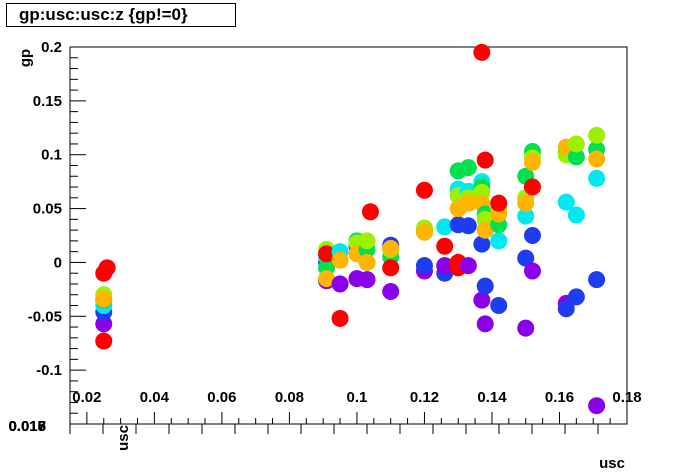 The image size is (696, 472). Describe the element at coordinates (559, 397) in the screenshot. I see `x-tick-label: 0.16` at that location.